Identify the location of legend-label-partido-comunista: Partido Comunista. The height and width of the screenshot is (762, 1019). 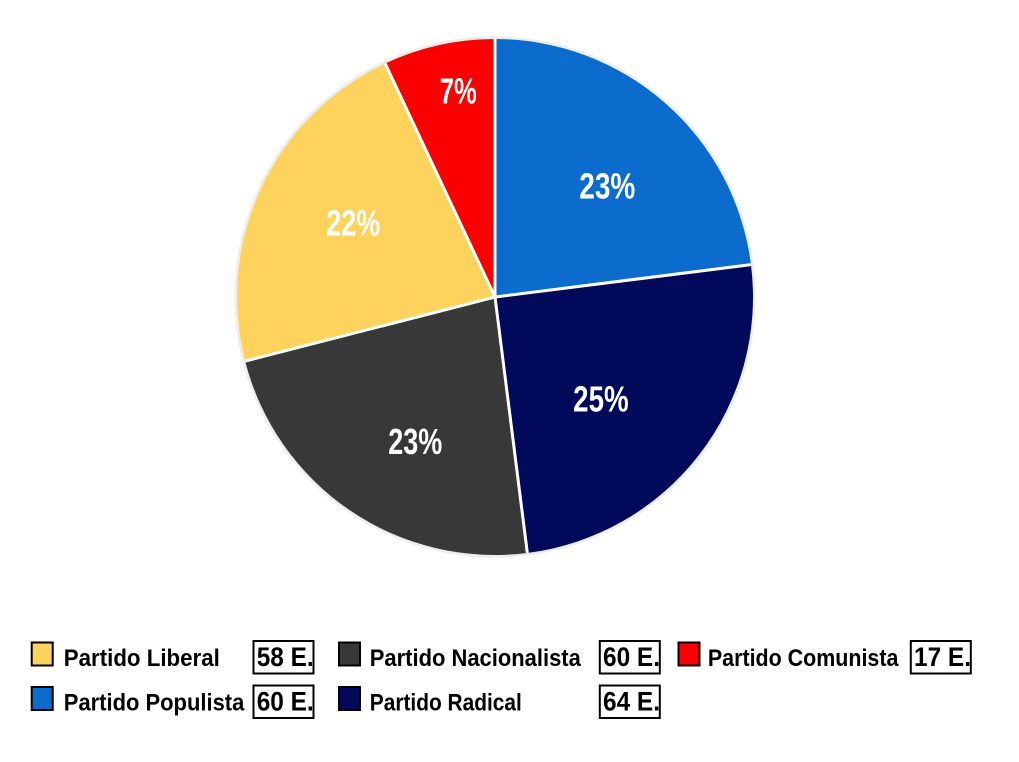
(803, 658).